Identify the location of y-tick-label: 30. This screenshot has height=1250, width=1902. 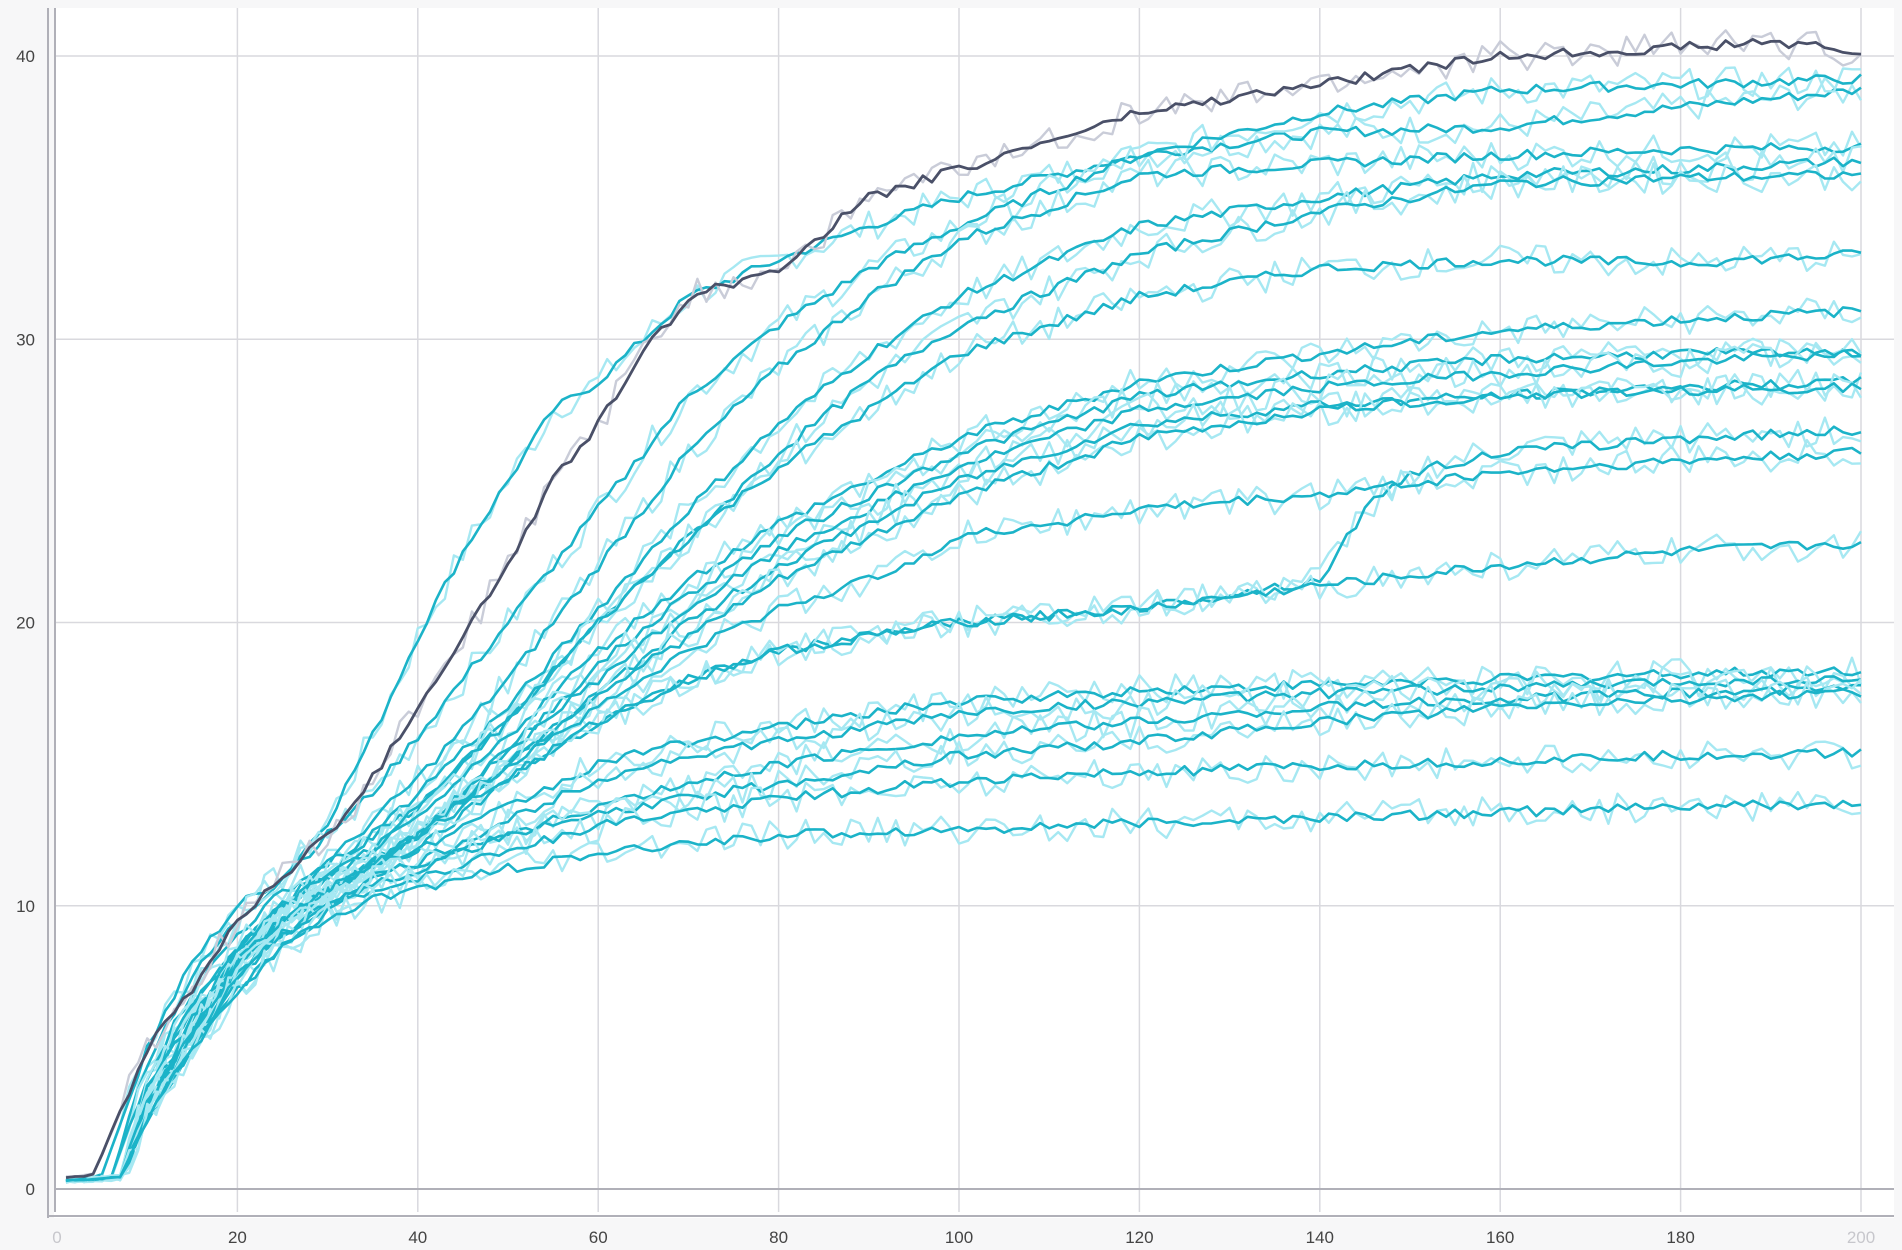
(25, 339).